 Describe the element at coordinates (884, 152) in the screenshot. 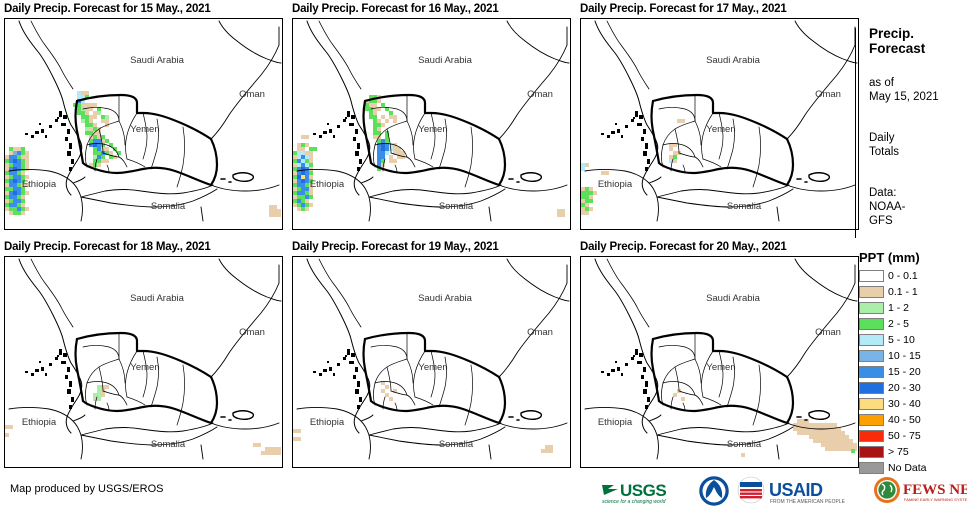

I see `sidebar-totals-line2: Totals` at that location.